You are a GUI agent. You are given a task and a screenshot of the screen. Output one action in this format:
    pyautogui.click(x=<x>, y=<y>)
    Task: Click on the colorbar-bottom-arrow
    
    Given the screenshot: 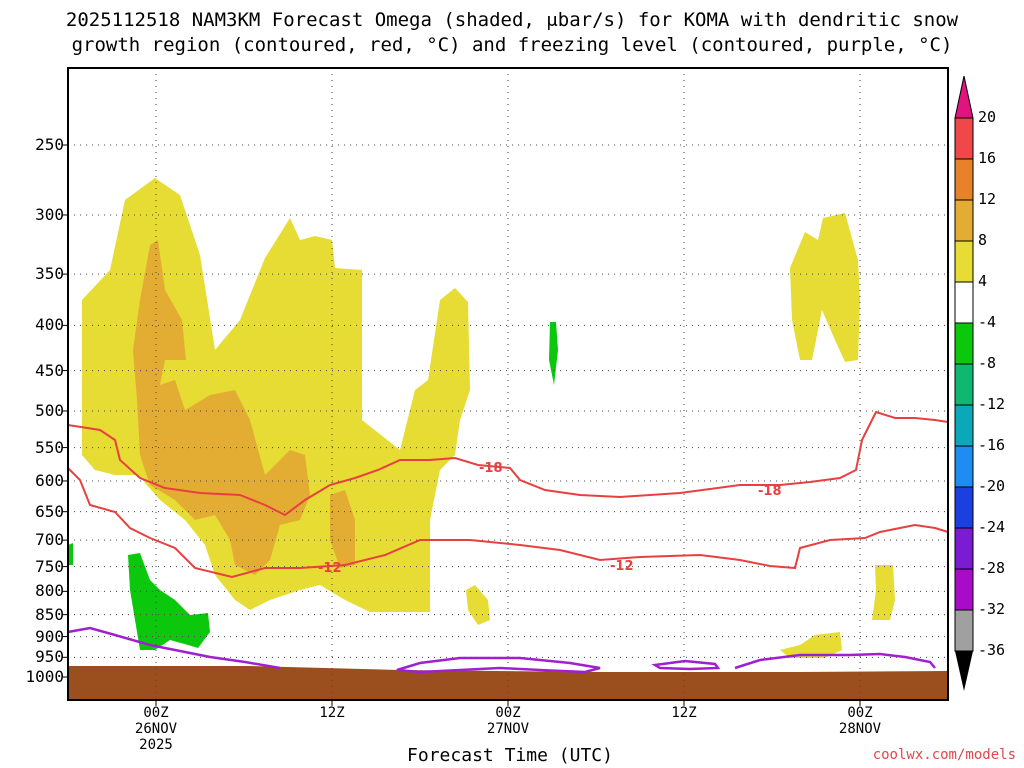 What is the action you would take?
    pyautogui.click(x=964, y=671)
    